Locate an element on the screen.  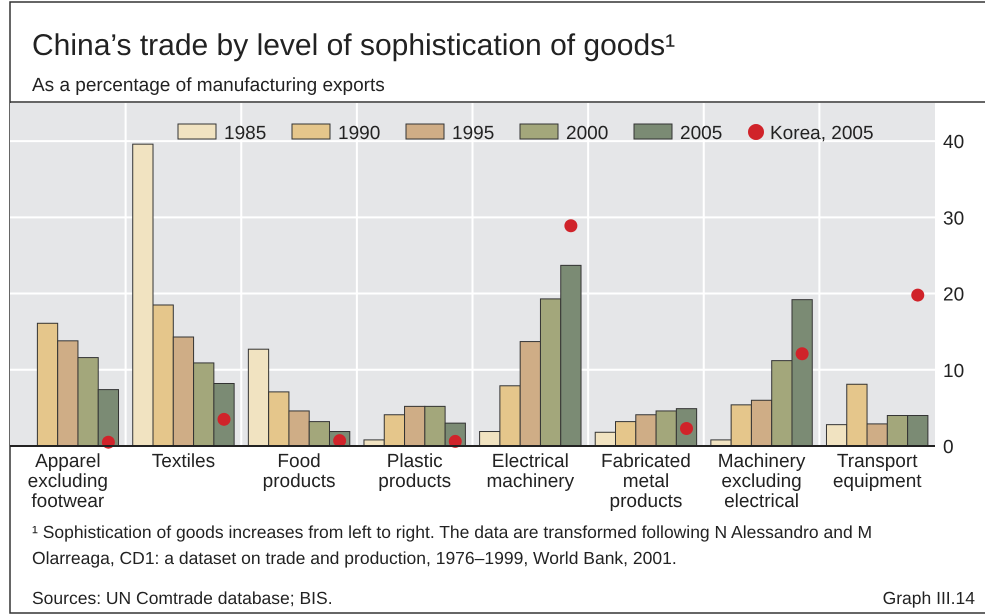
x-tick-label: Fabricated metal products is located at coordinates (646, 481).